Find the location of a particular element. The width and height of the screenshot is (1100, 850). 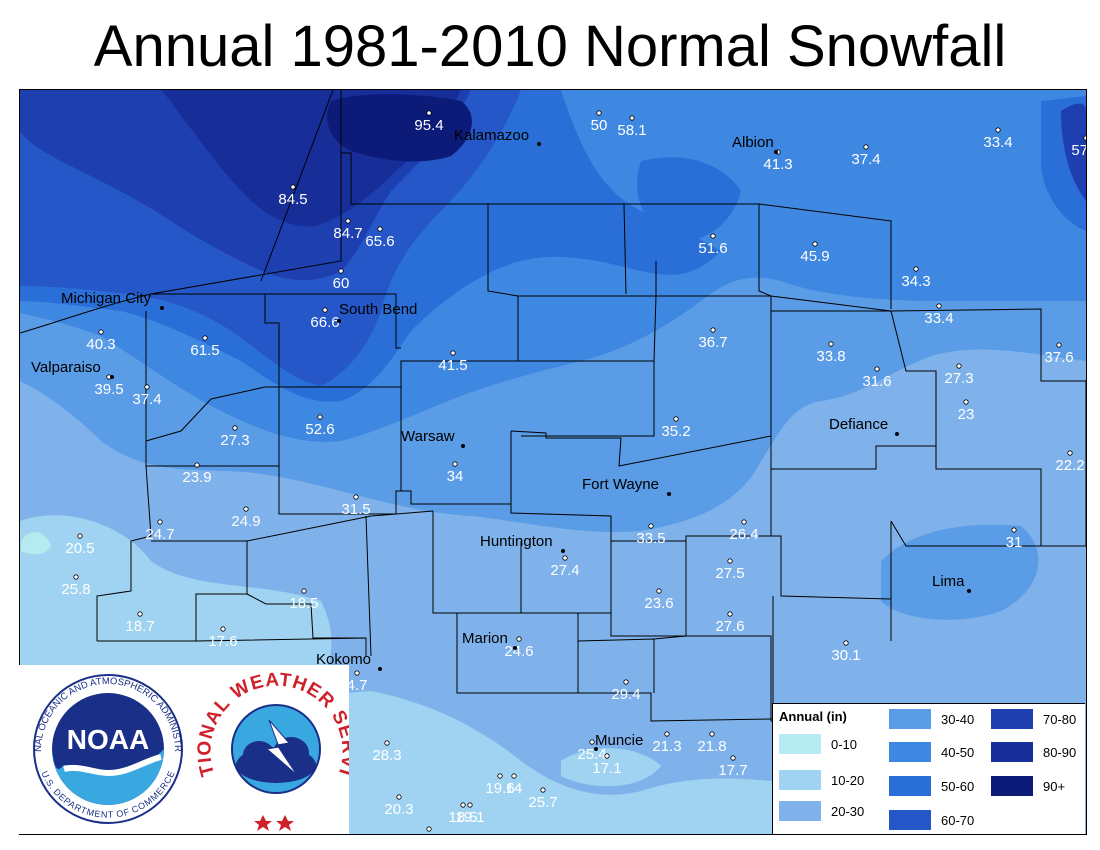

station-value: 22.2 is located at coordinates (1069, 465).